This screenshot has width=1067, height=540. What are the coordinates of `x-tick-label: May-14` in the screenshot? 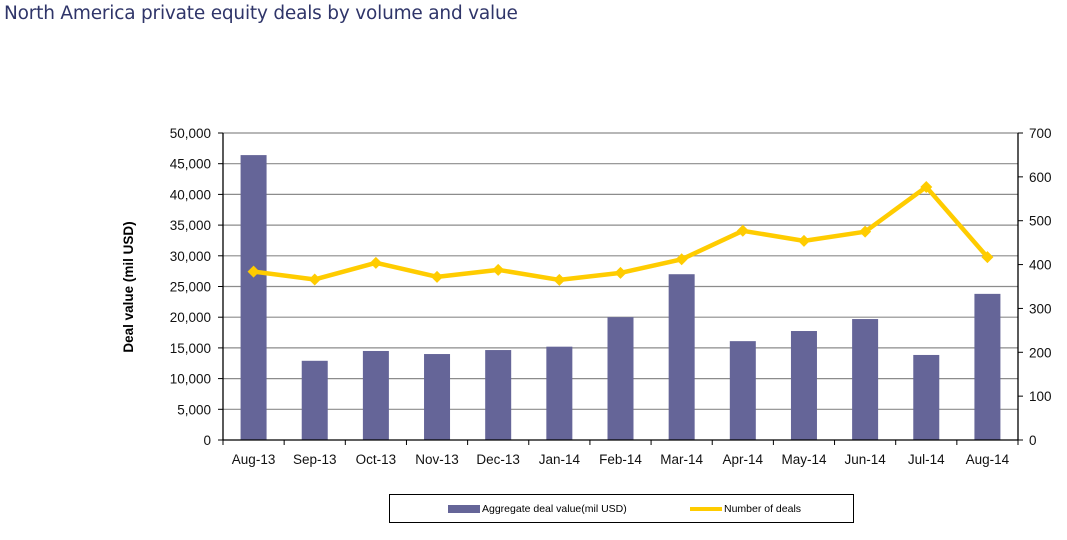 It's located at (804, 459).